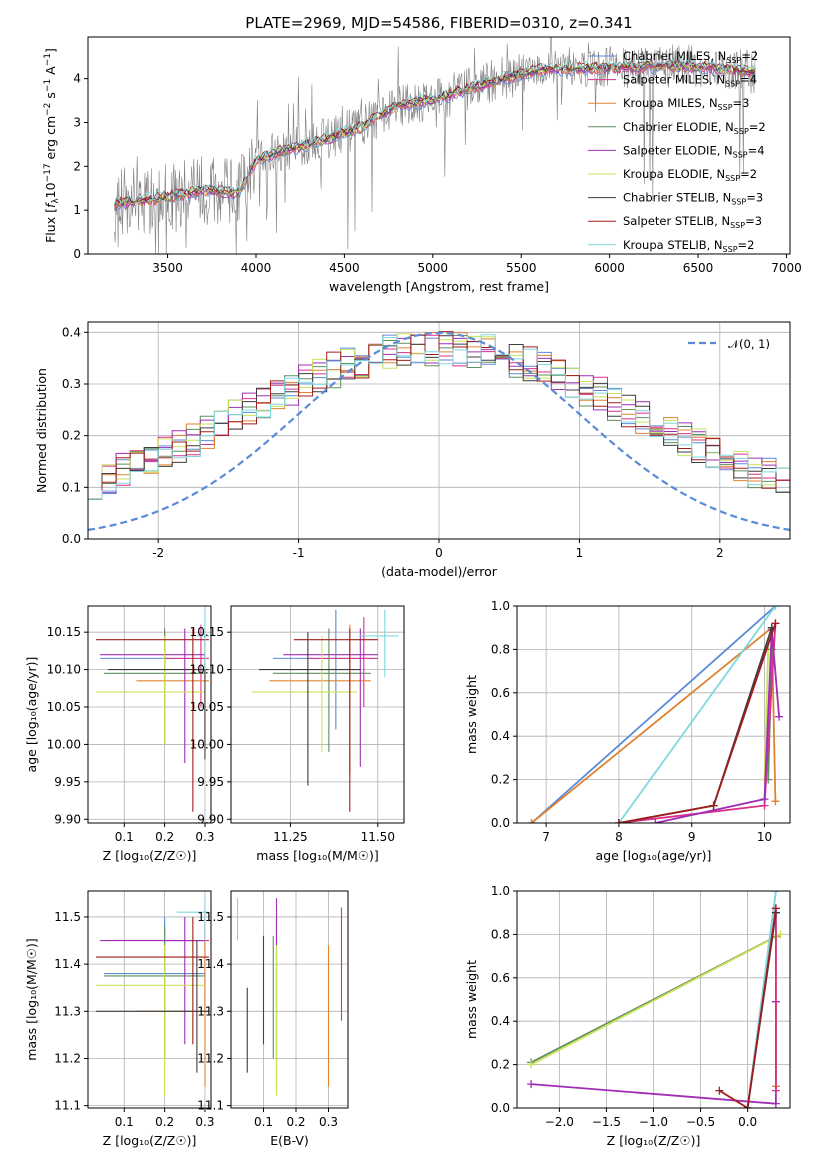  I want to click on model-line-chabrier-stelib, so click(435, 132).